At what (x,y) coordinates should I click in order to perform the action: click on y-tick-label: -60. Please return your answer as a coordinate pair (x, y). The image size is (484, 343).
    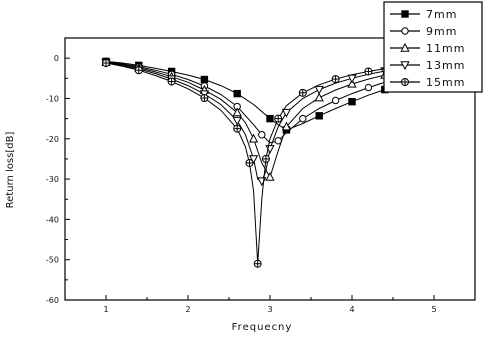
    Looking at the image, I should click on (52, 300).